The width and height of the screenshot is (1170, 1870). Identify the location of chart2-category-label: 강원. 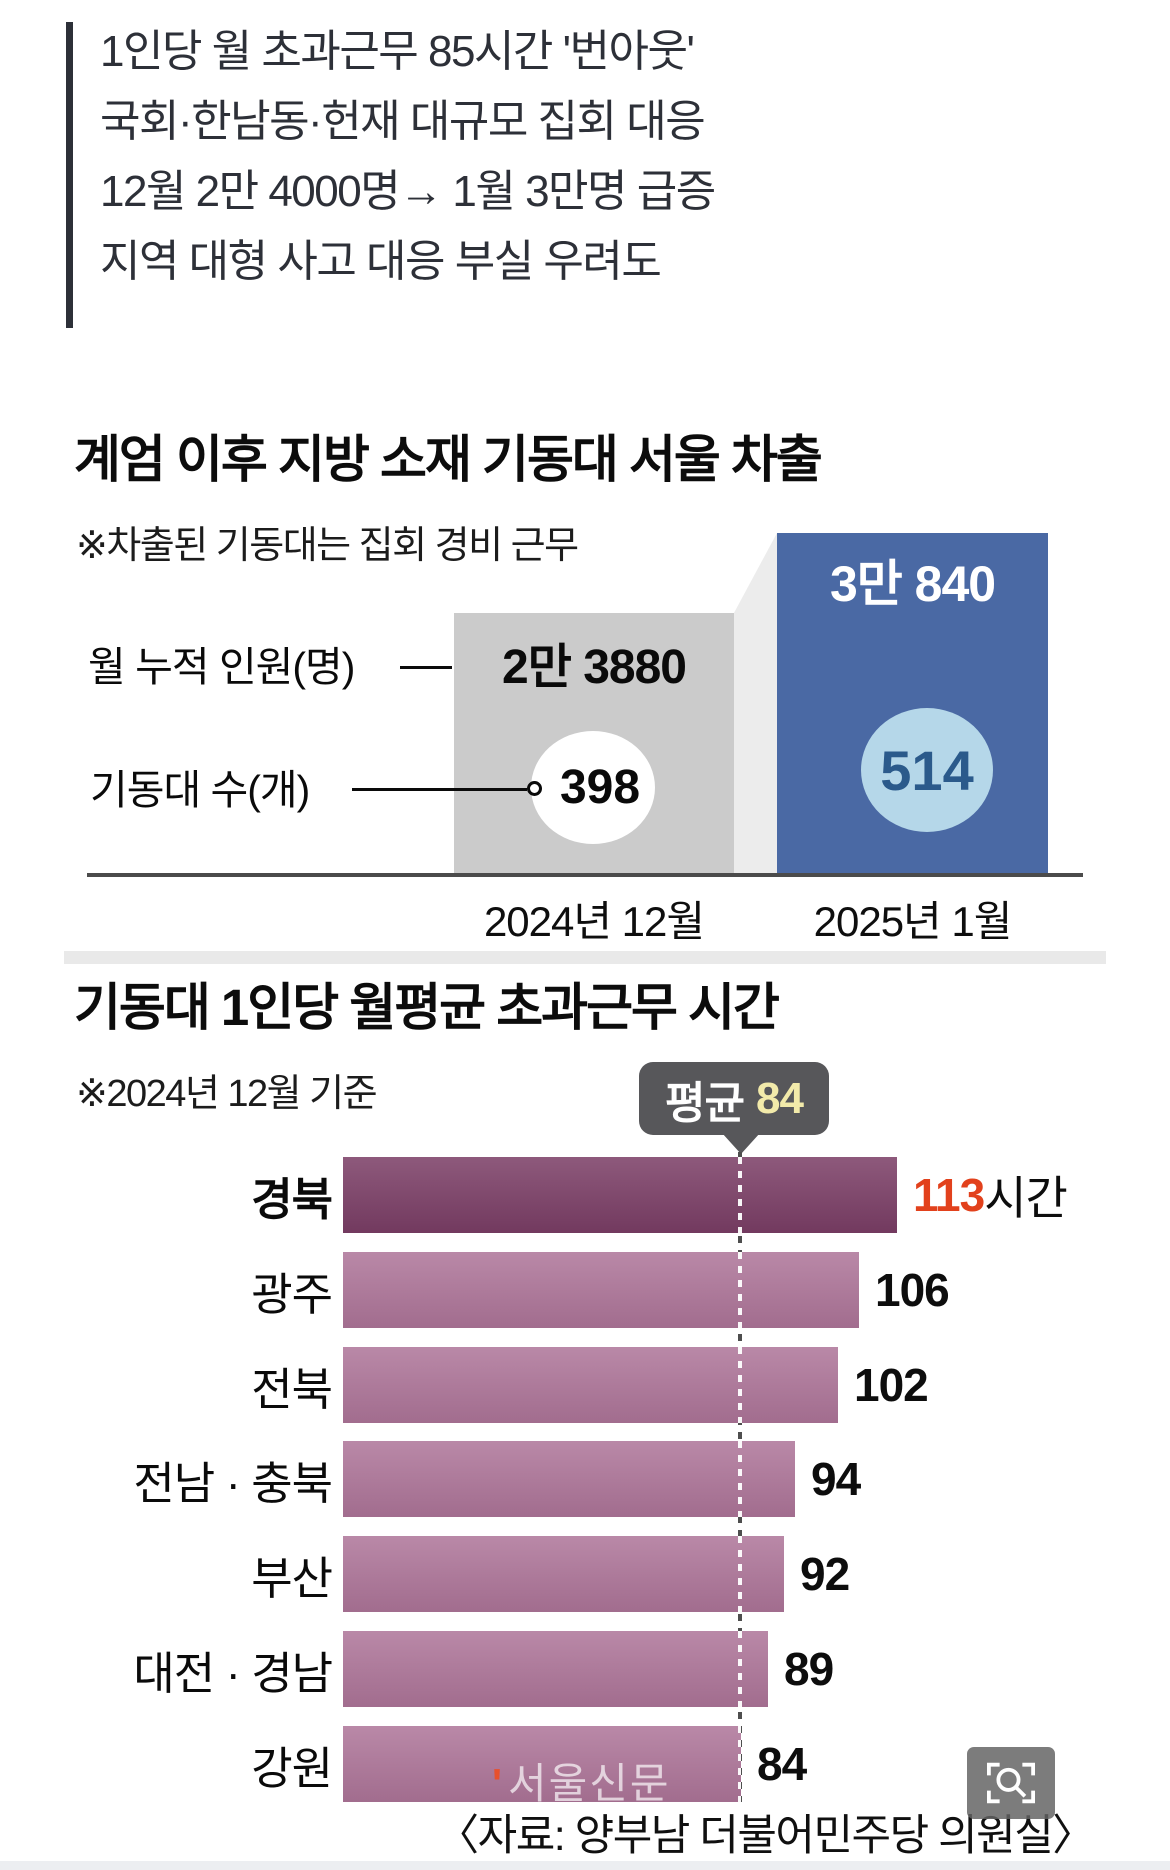
(292, 1768).